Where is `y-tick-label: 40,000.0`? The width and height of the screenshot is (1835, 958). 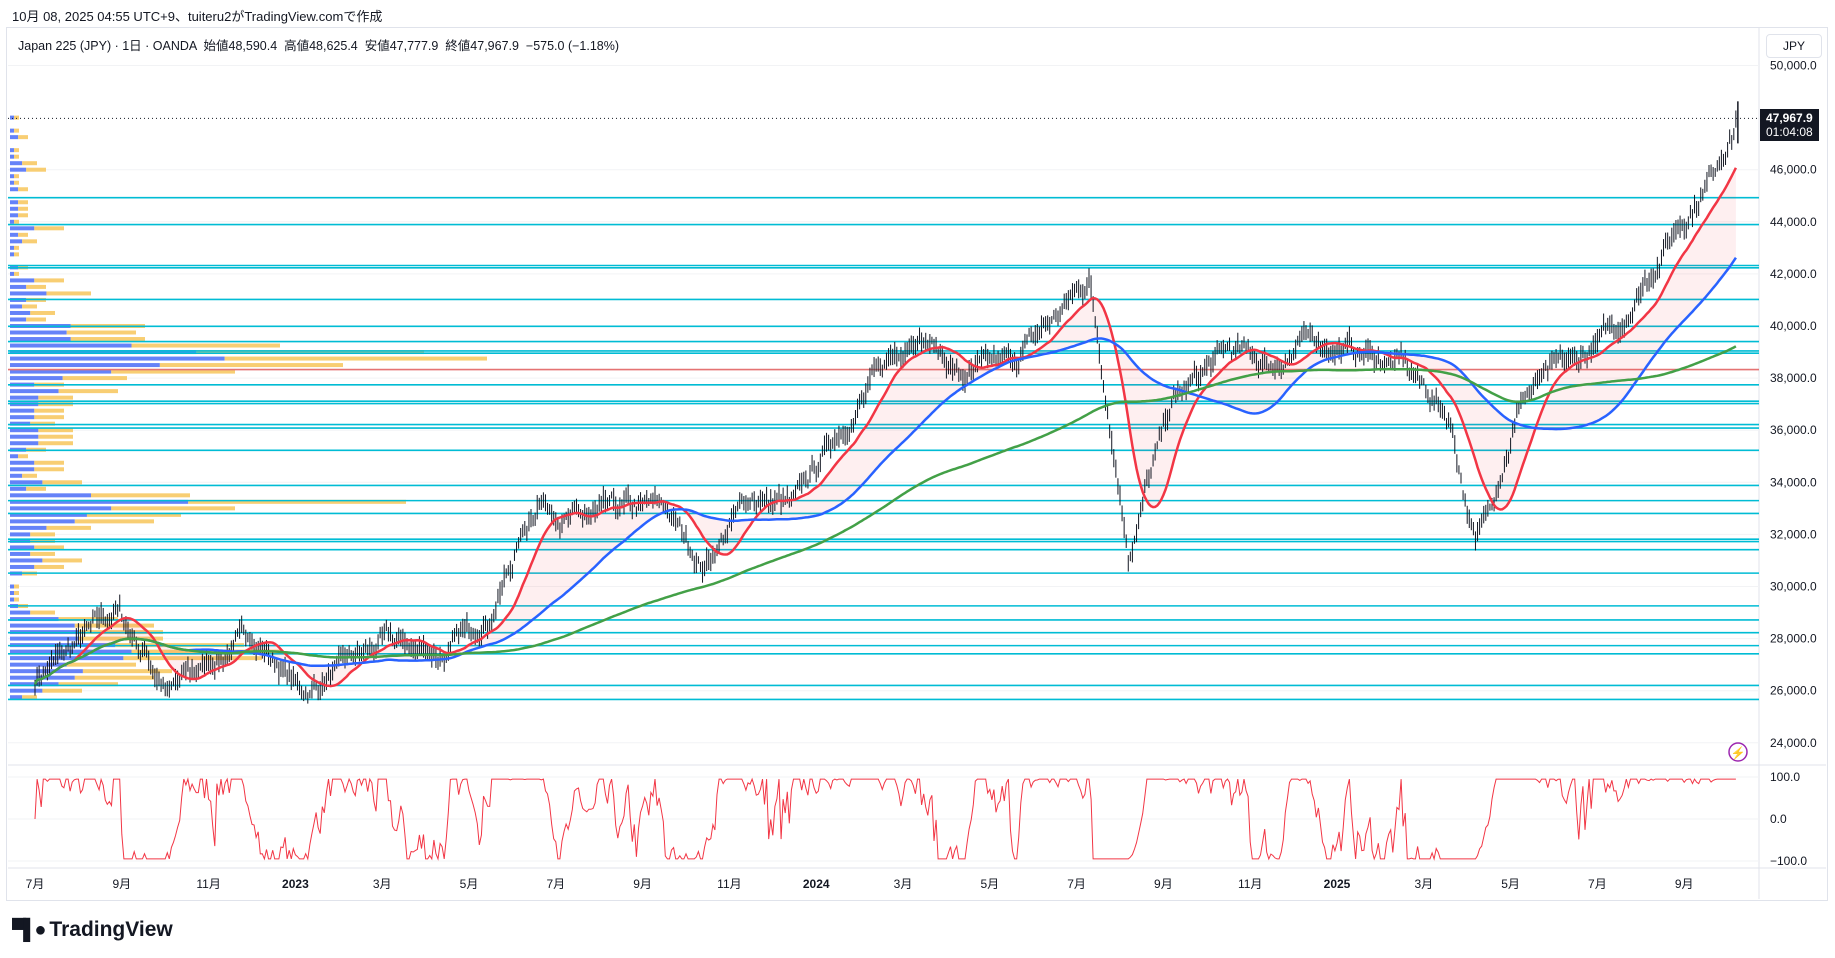
y-tick-label: 40,000.0 is located at coordinates (1793, 326).